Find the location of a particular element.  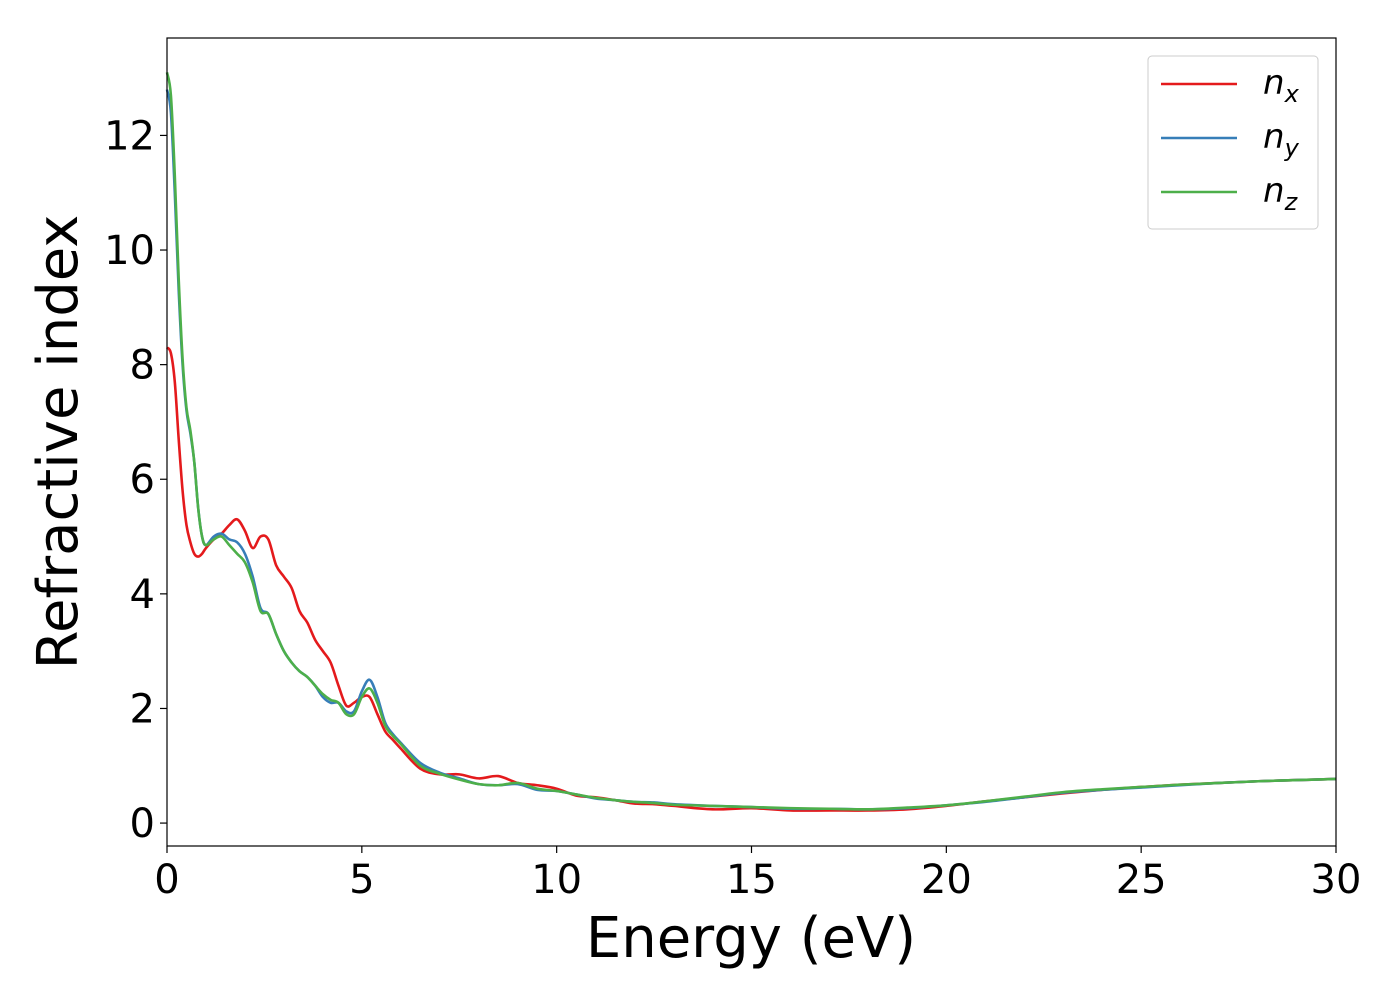

x-tick-label: 25 is located at coordinates (1141, 880).